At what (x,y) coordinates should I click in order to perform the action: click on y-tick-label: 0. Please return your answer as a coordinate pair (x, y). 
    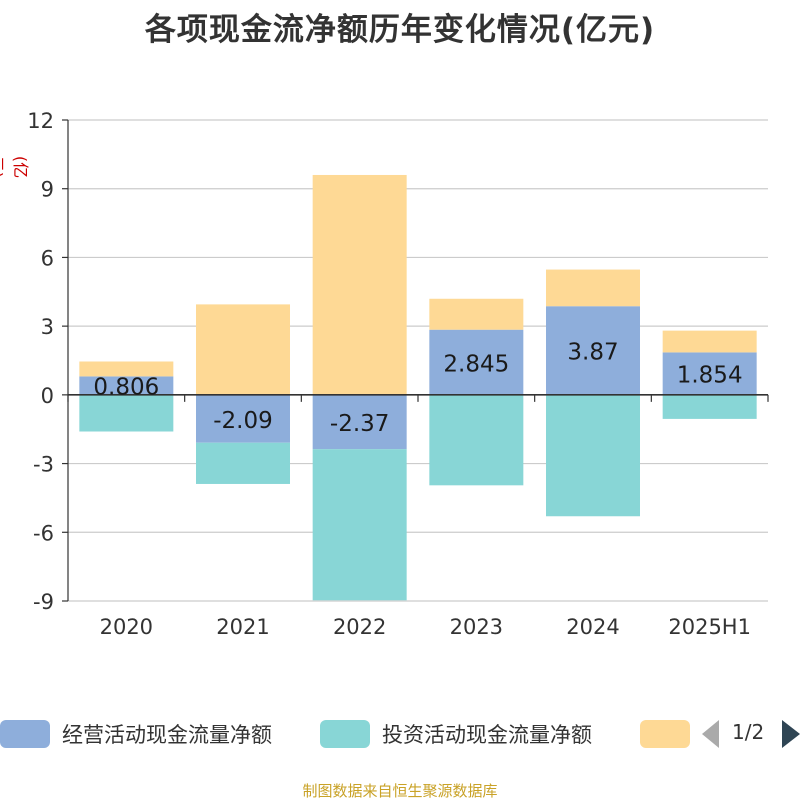
    Looking at the image, I should click on (47, 396).